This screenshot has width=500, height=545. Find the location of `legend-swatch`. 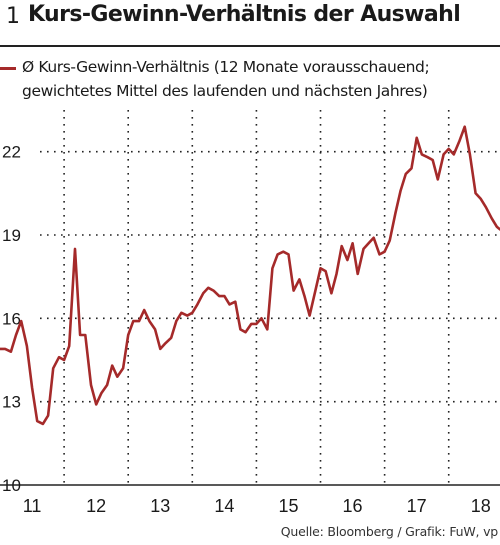

legend-swatch is located at coordinates (8, 68).